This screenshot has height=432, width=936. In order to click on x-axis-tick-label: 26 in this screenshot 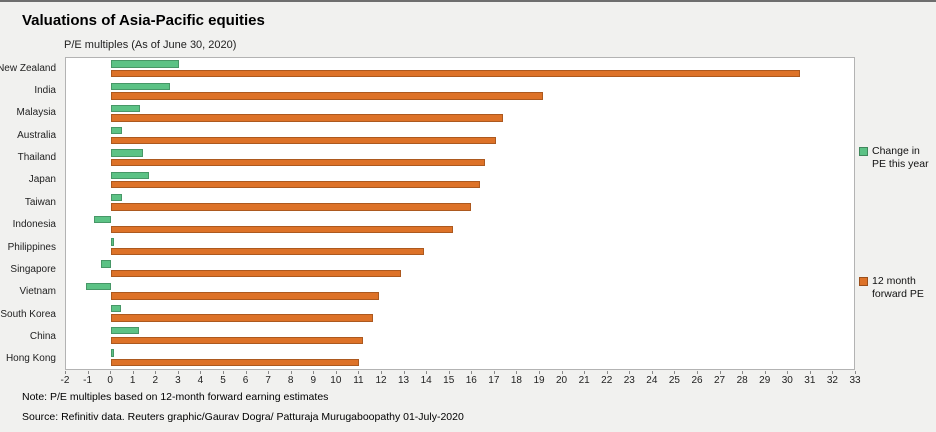, I will do `click(697, 380)`.